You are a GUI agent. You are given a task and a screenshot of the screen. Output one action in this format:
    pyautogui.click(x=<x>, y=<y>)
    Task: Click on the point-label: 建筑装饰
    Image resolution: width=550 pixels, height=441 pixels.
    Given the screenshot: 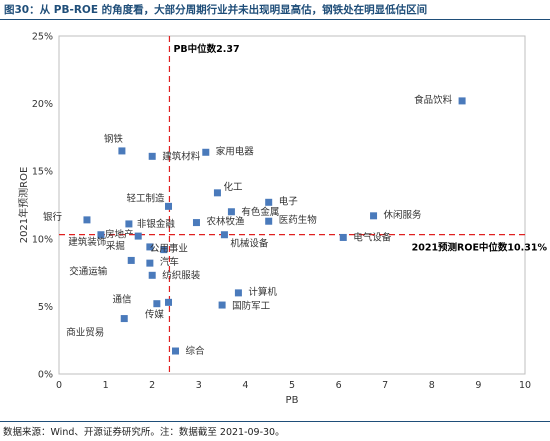 What is the action you would take?
    pyautogui.click(x=87, y=242)
    